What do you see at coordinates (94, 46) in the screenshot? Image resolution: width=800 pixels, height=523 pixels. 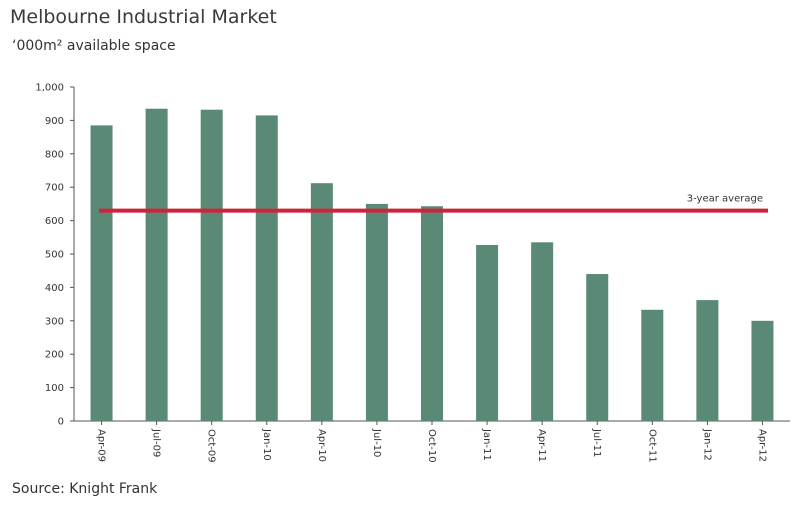 I see `chart-subtitle: ‘000m² available space` at bounding box center [94, 46].